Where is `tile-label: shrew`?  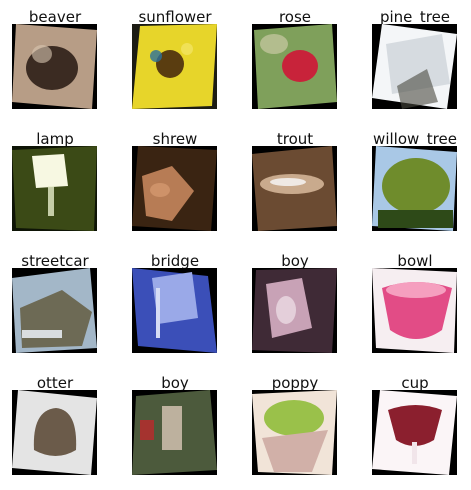
tile-label: shrew is located at coordinates (175, 139).